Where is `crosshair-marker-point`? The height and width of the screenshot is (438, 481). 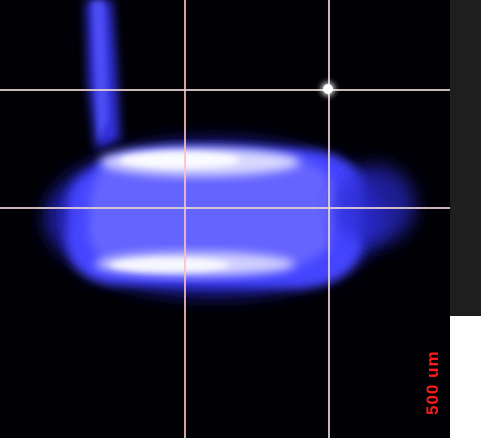 crosshair-marker-point is located at coordinates (328, 89).